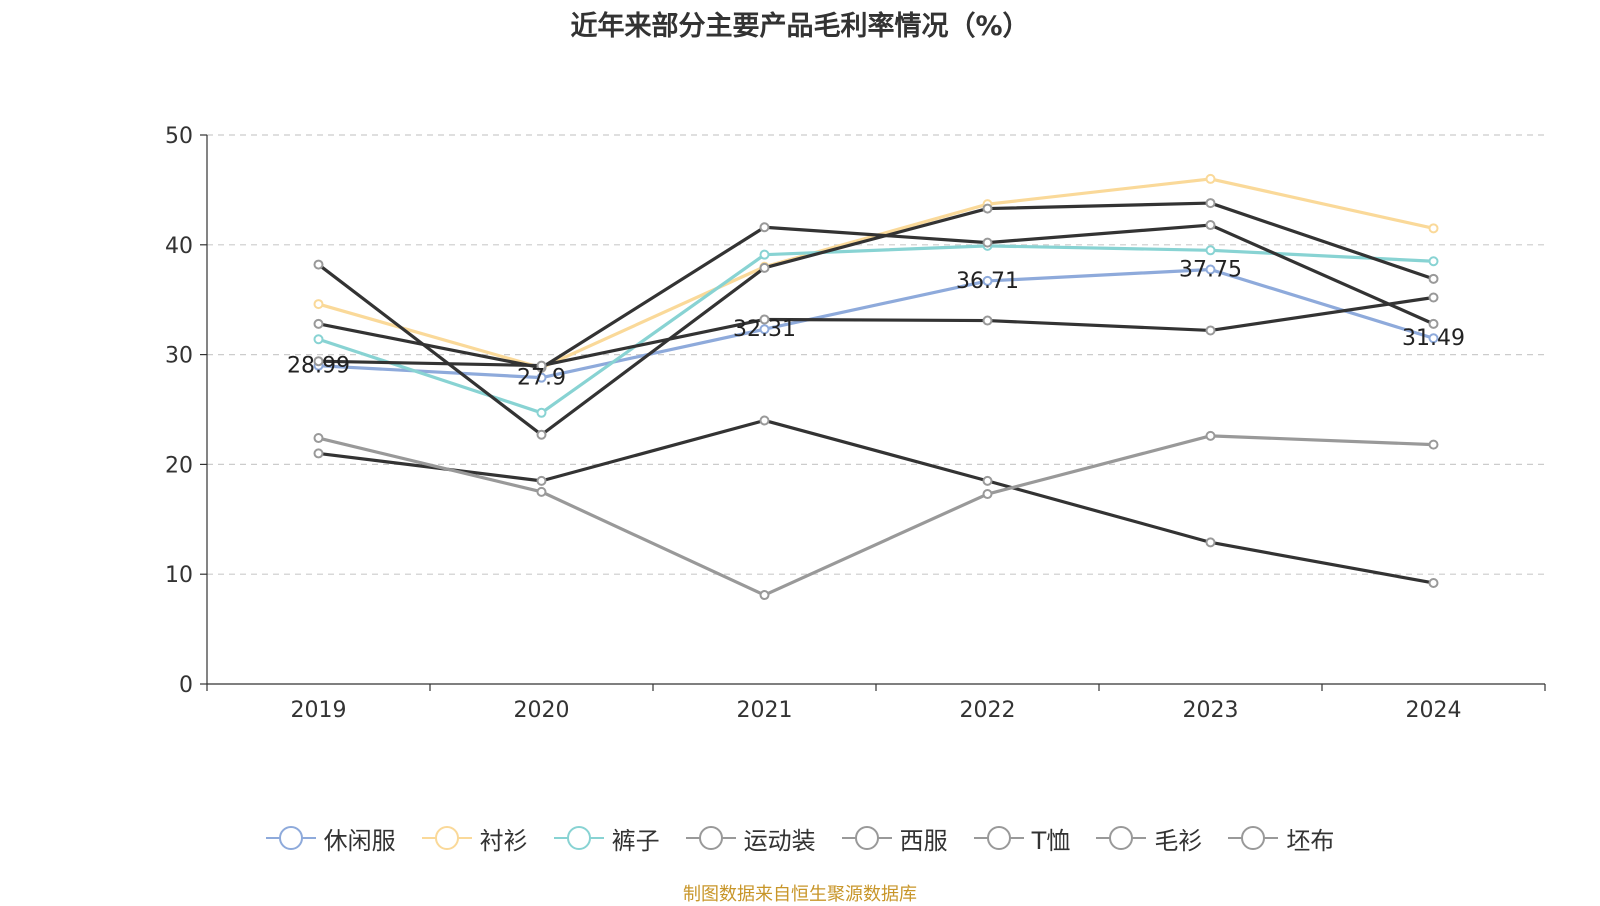 The width and height of the screenshot is (1600, 906). What do you see at coordinates (1051, 840) in the screenshot?
I see `legend-label: T恤` at bounding box center [1051, 840].